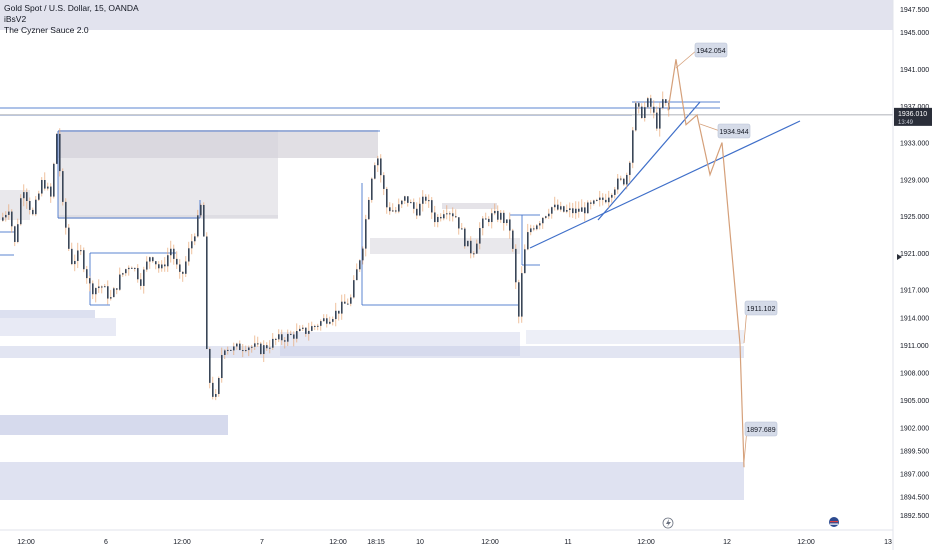 The height and width of the screenshot is (550, 932). Describe the element at coordinates (906, 123) in the screenshot. I see `price-badge-timer: 13:49` at that location.